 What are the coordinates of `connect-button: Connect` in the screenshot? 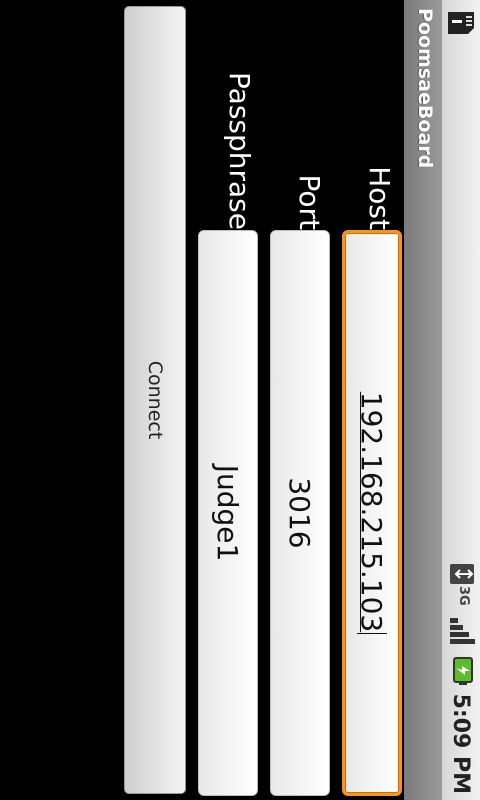 It's located at (155, 400).